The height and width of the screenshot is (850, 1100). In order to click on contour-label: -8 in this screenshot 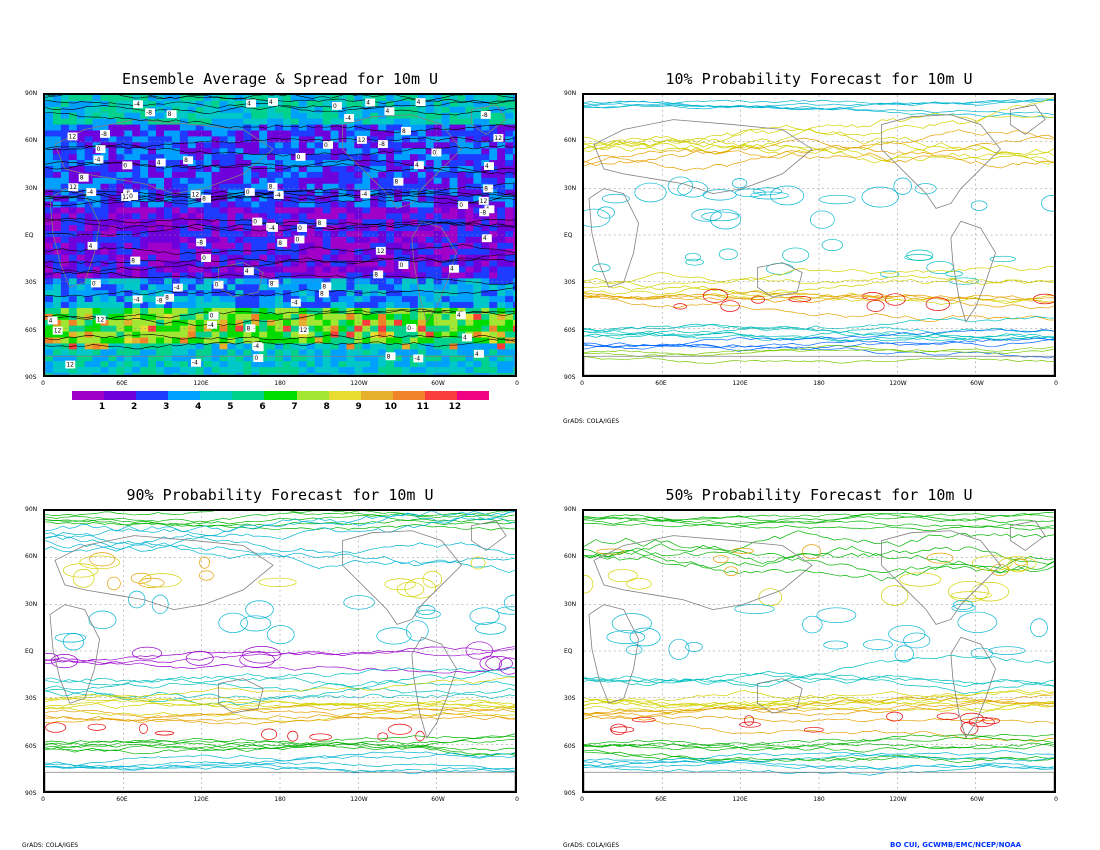, I will do `click(382, 144)`.